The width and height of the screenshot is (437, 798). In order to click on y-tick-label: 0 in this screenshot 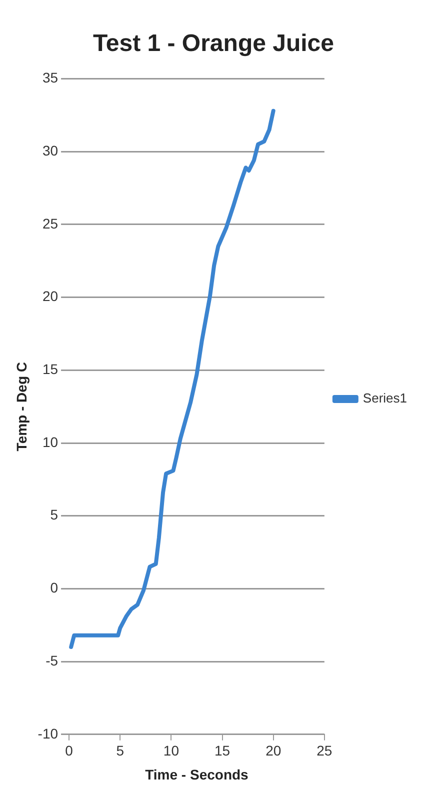, I will do `click(54, 588)`.